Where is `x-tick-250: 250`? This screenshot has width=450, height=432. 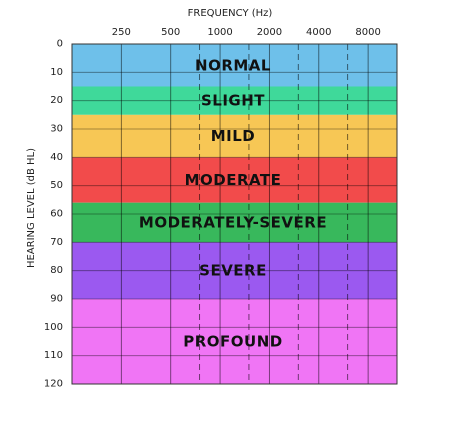 x-tick-250: 250 is located at coordinates (121, 32).